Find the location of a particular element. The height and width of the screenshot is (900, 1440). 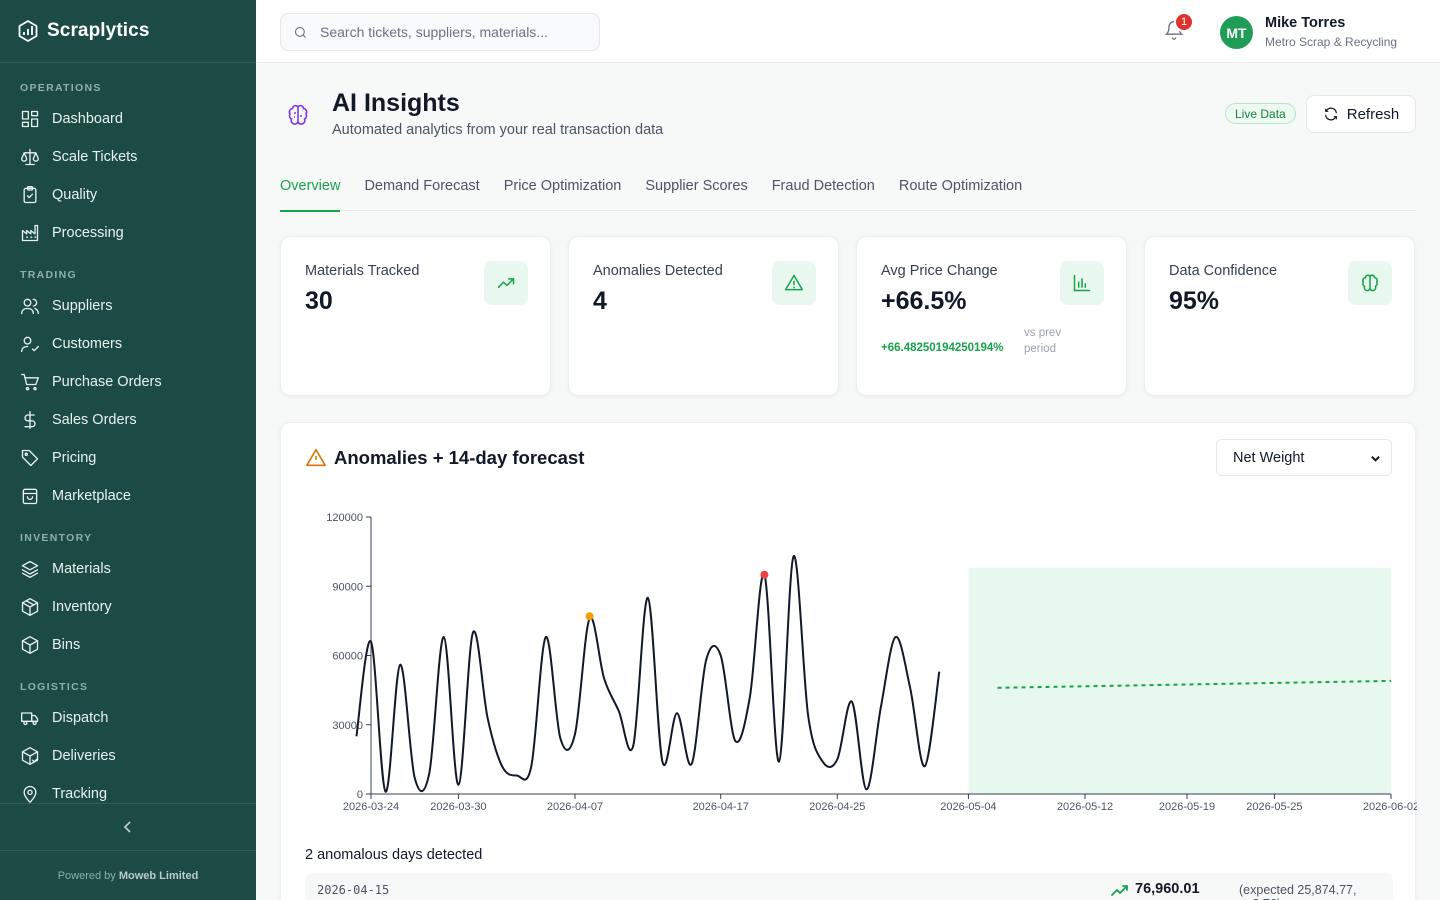

sidebar-item-label: Processing is located at coordinates (88, 233).